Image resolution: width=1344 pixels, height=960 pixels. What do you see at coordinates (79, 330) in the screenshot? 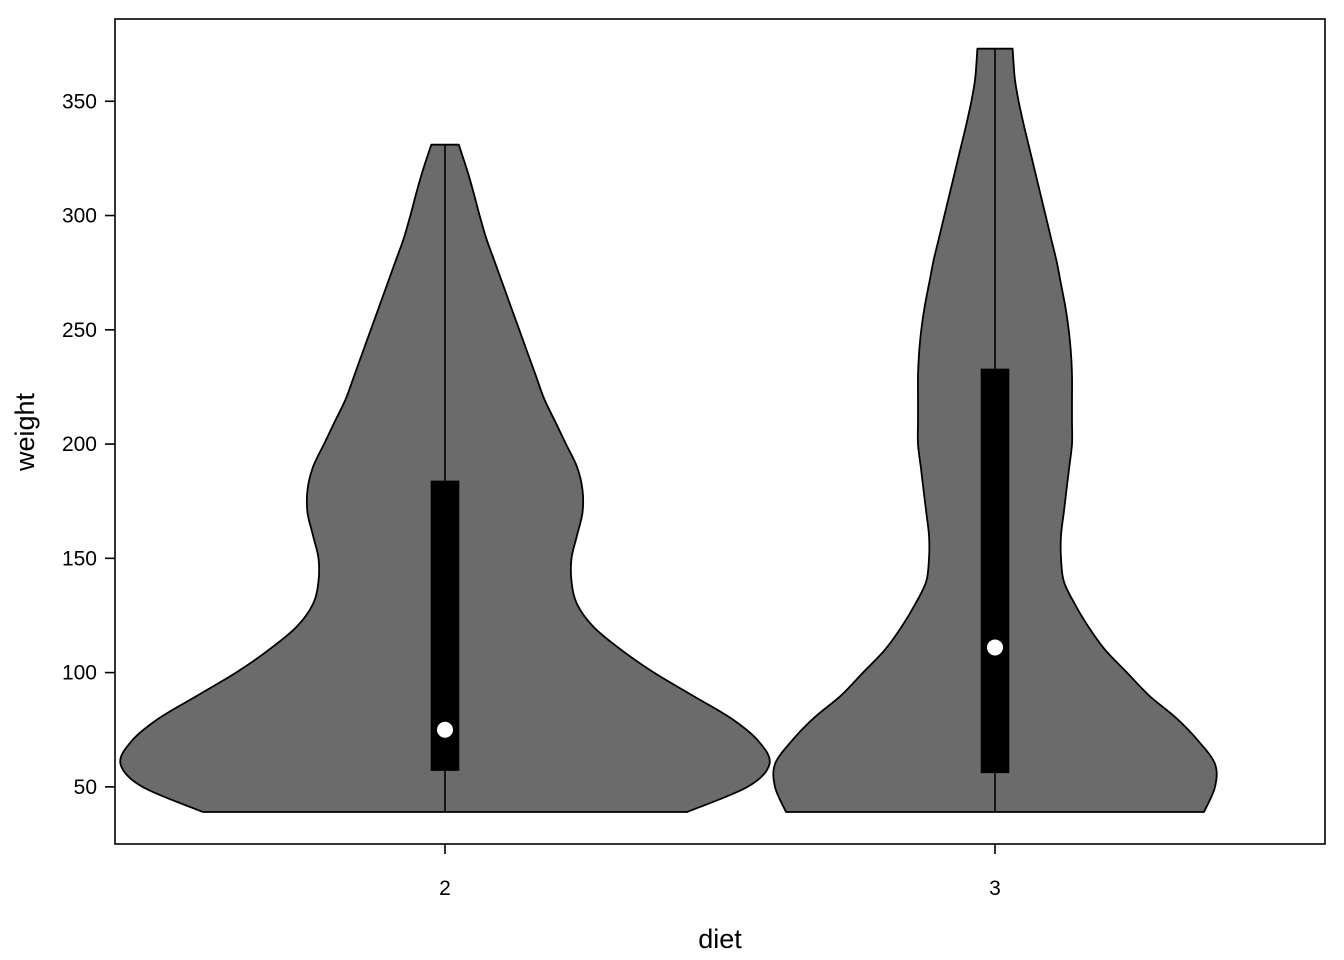
I see `y-tick-label: 250` at bounding box center [79, 330].